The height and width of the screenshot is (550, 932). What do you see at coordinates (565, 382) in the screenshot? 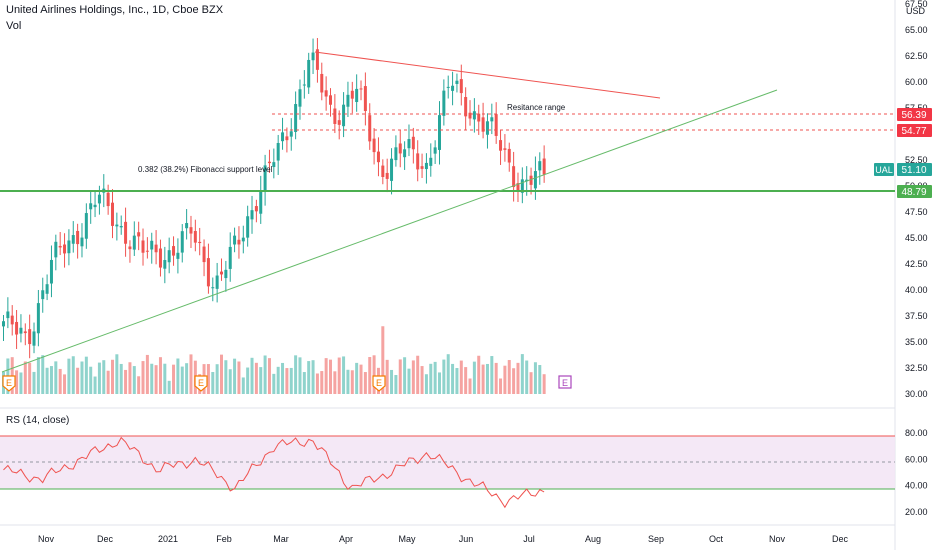
I see `earnings-marker-upcoming: E` at bounding box center [565, 382].